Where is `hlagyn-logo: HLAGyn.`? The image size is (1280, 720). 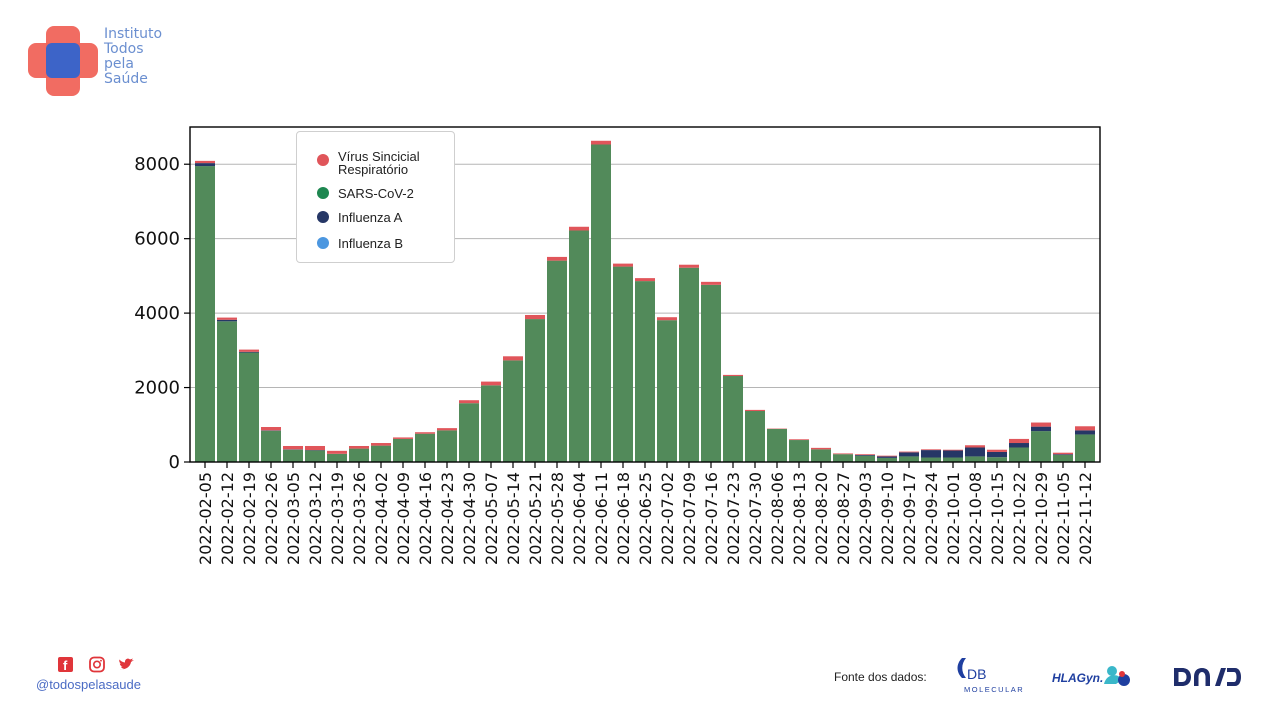
hlagyn-logo: HLAGyn. is located at coordinates (1091, 676).